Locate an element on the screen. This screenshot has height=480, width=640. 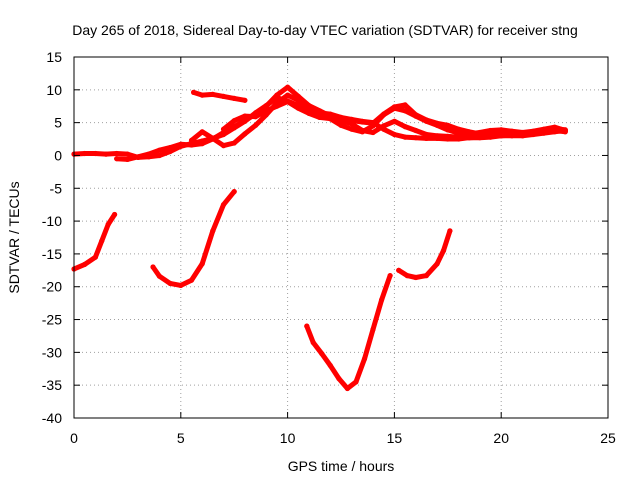
y-tick-label: 0 is located at coordinates (58, 155).